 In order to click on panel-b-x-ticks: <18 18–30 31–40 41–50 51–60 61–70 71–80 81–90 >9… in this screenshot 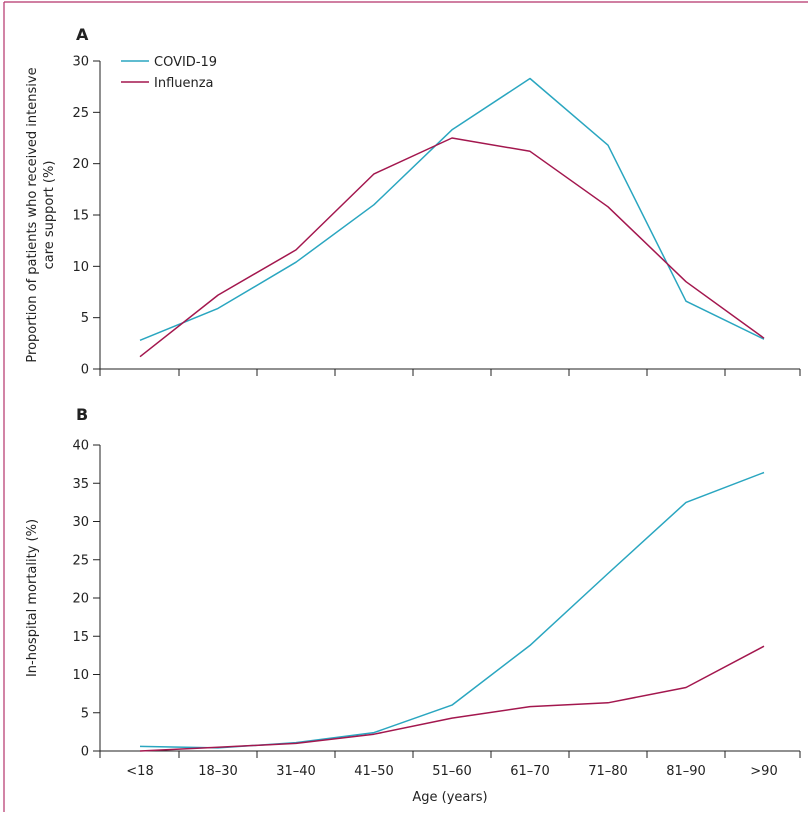, I will do `click(450, 765)`.